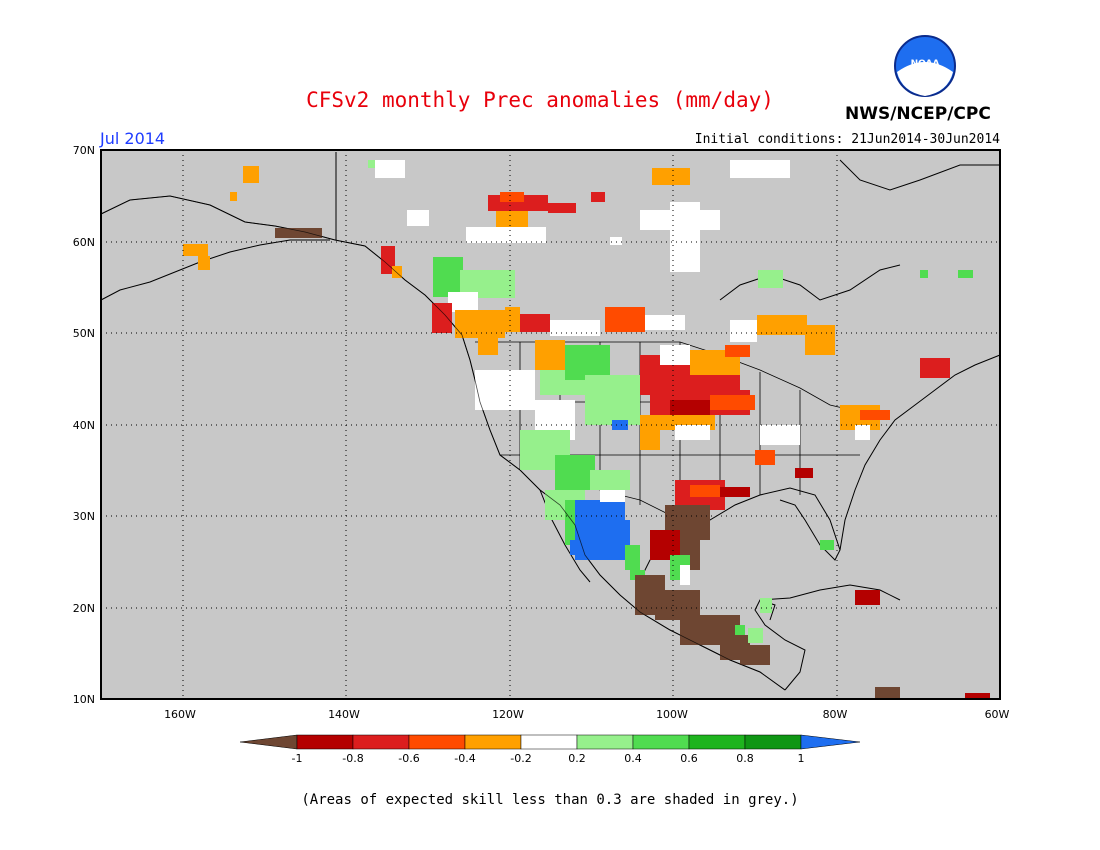 Image resolution: width=1100 pixels, height=850 pixels. I want to click on legend-colorbar, so click(550, 742).